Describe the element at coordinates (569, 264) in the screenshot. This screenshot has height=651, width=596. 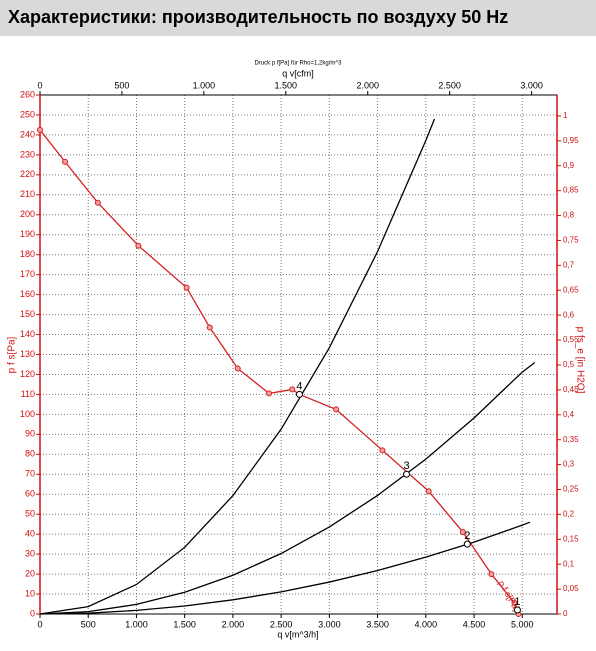
I see `y2-tick-label: 0,7` at that location.